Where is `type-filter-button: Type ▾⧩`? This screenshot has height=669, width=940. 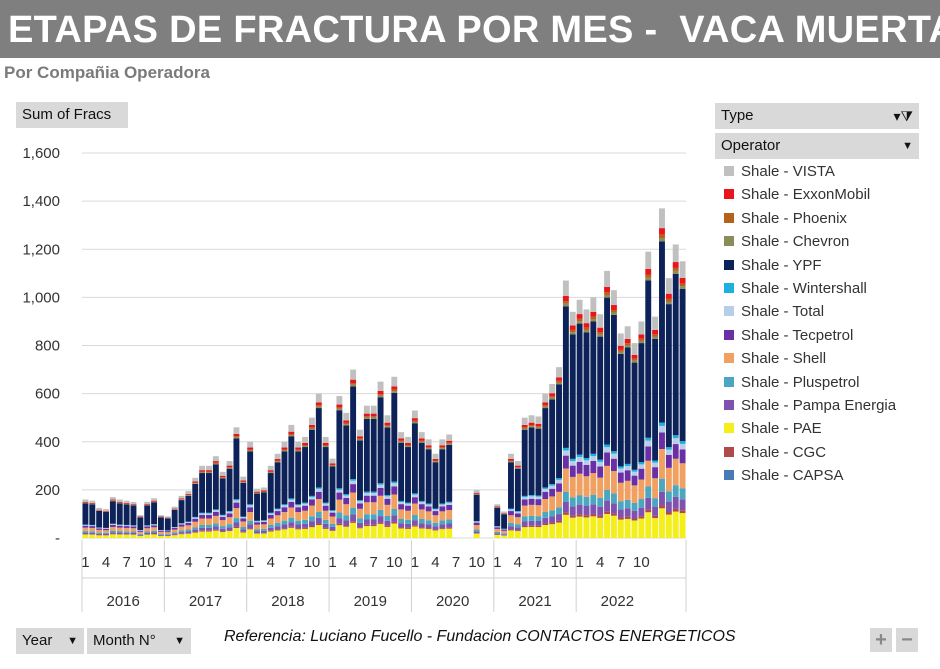 type-filter-button: Type ▾⧩ is located at coordinates (817, 116).